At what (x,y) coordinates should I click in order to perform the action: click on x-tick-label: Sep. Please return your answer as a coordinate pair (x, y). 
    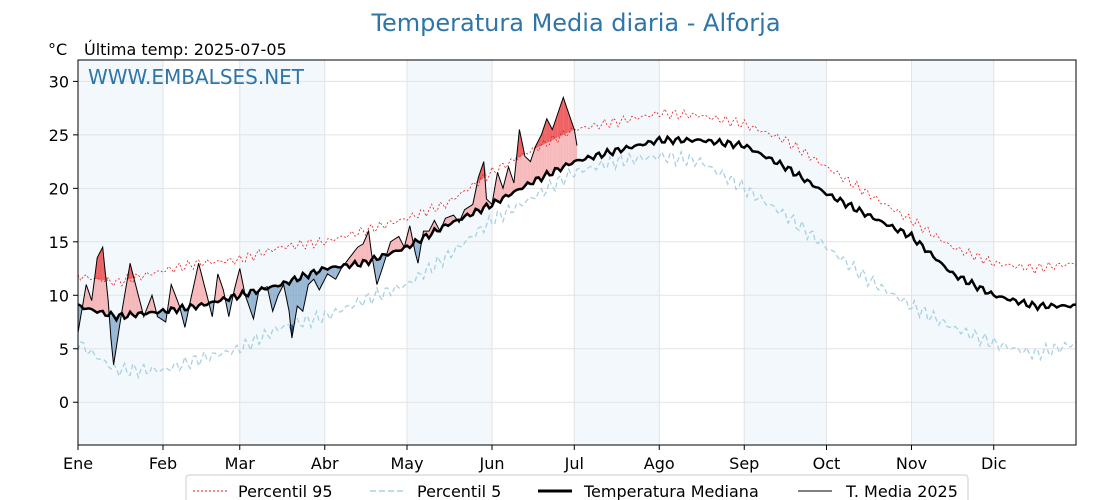
    Looking at the image, I should click on (744, 463).